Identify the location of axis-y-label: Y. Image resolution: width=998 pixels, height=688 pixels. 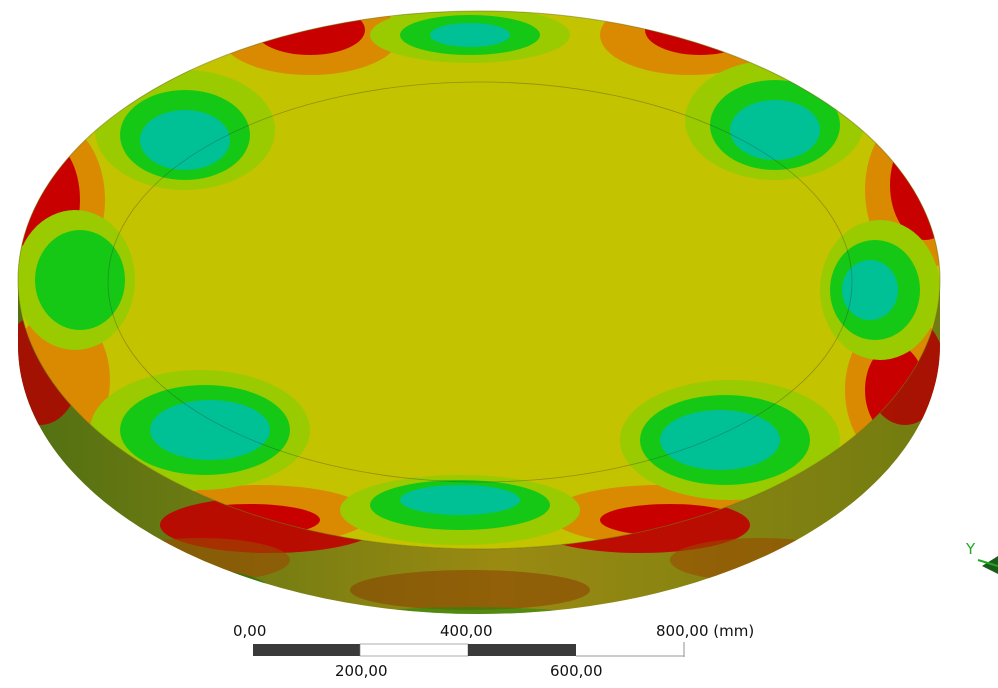
(971, 549).